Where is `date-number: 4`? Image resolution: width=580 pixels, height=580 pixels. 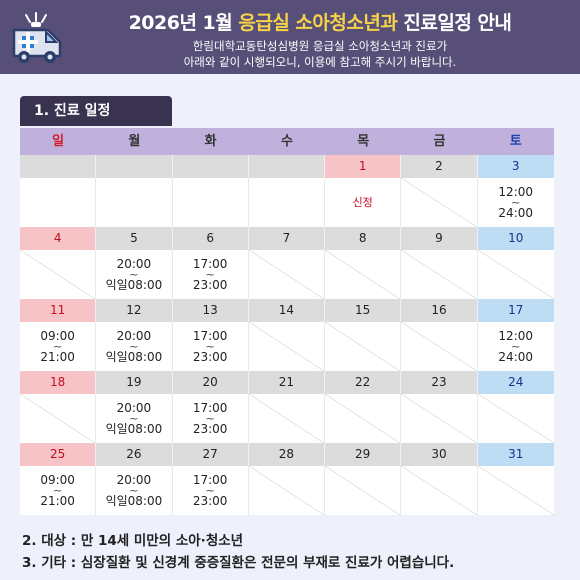 date-number: 4 is located at coordinates (58, 238).